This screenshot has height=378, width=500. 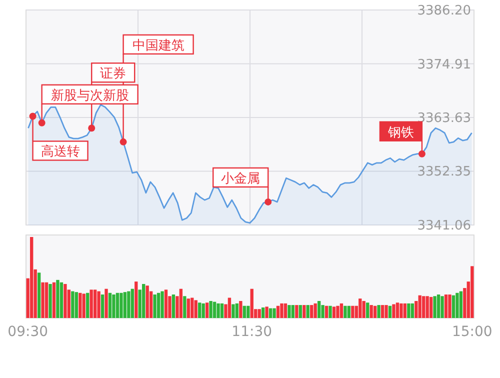 I want to click on y-tick-label: 3352.35, so click(x=444, y=172).